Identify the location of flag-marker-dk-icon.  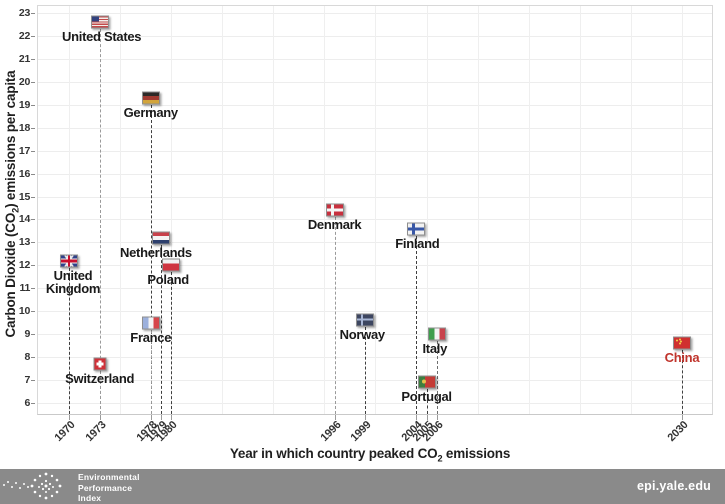
(334, 210).